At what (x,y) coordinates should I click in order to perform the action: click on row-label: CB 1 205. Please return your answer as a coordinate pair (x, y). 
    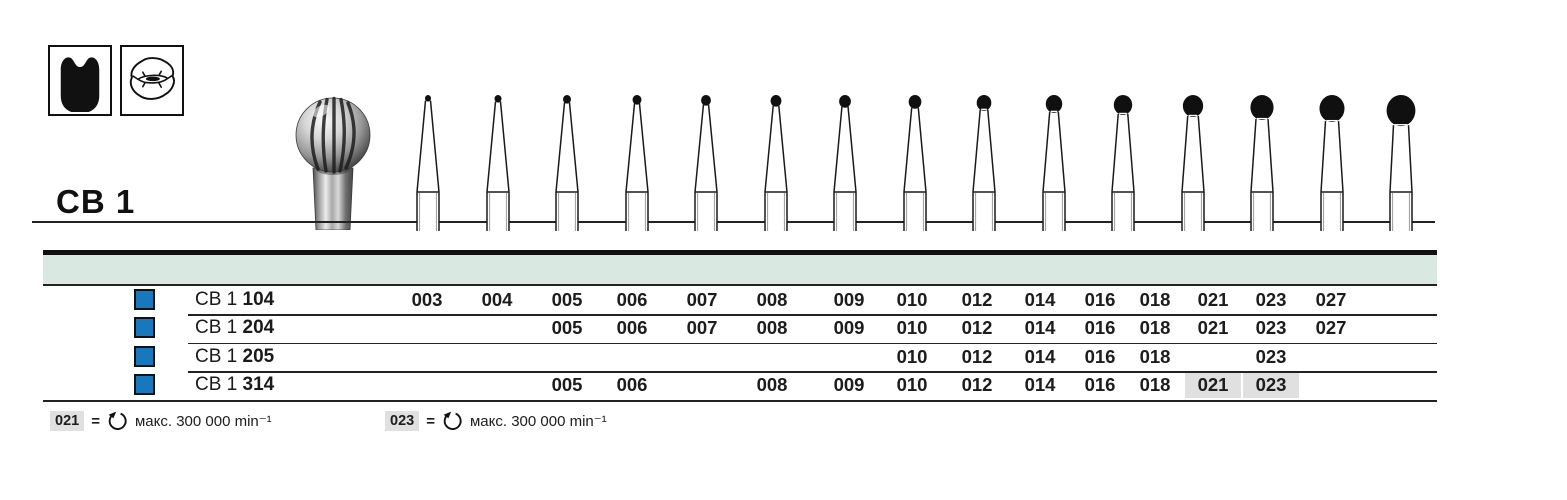
    Looking at the image, I should click on (235, 356).